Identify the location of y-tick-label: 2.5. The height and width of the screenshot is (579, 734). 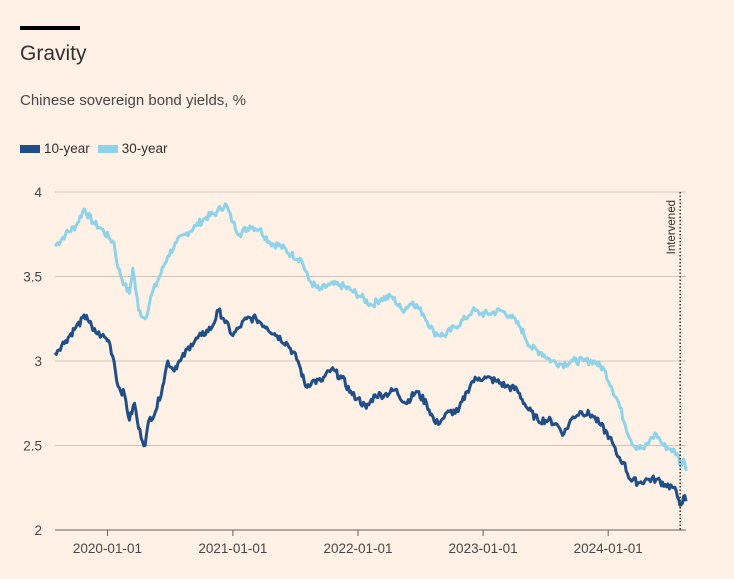
(32, 446).